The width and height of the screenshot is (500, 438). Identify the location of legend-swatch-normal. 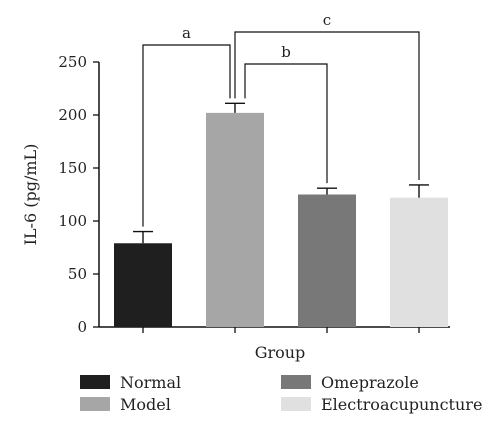
(95, 382).